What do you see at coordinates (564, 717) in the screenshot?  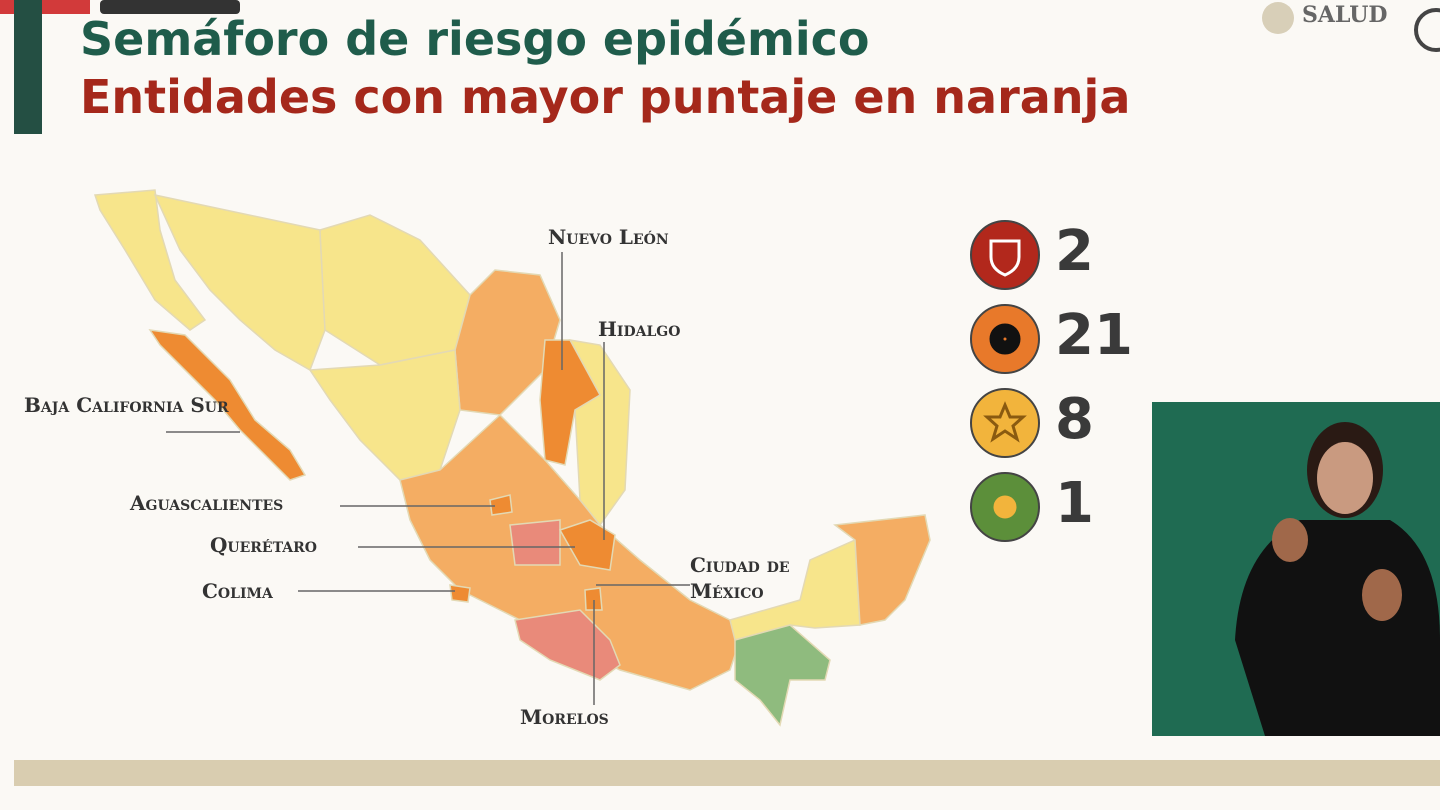 I see `state-label: Morelos` at bounding box center [564, 717].